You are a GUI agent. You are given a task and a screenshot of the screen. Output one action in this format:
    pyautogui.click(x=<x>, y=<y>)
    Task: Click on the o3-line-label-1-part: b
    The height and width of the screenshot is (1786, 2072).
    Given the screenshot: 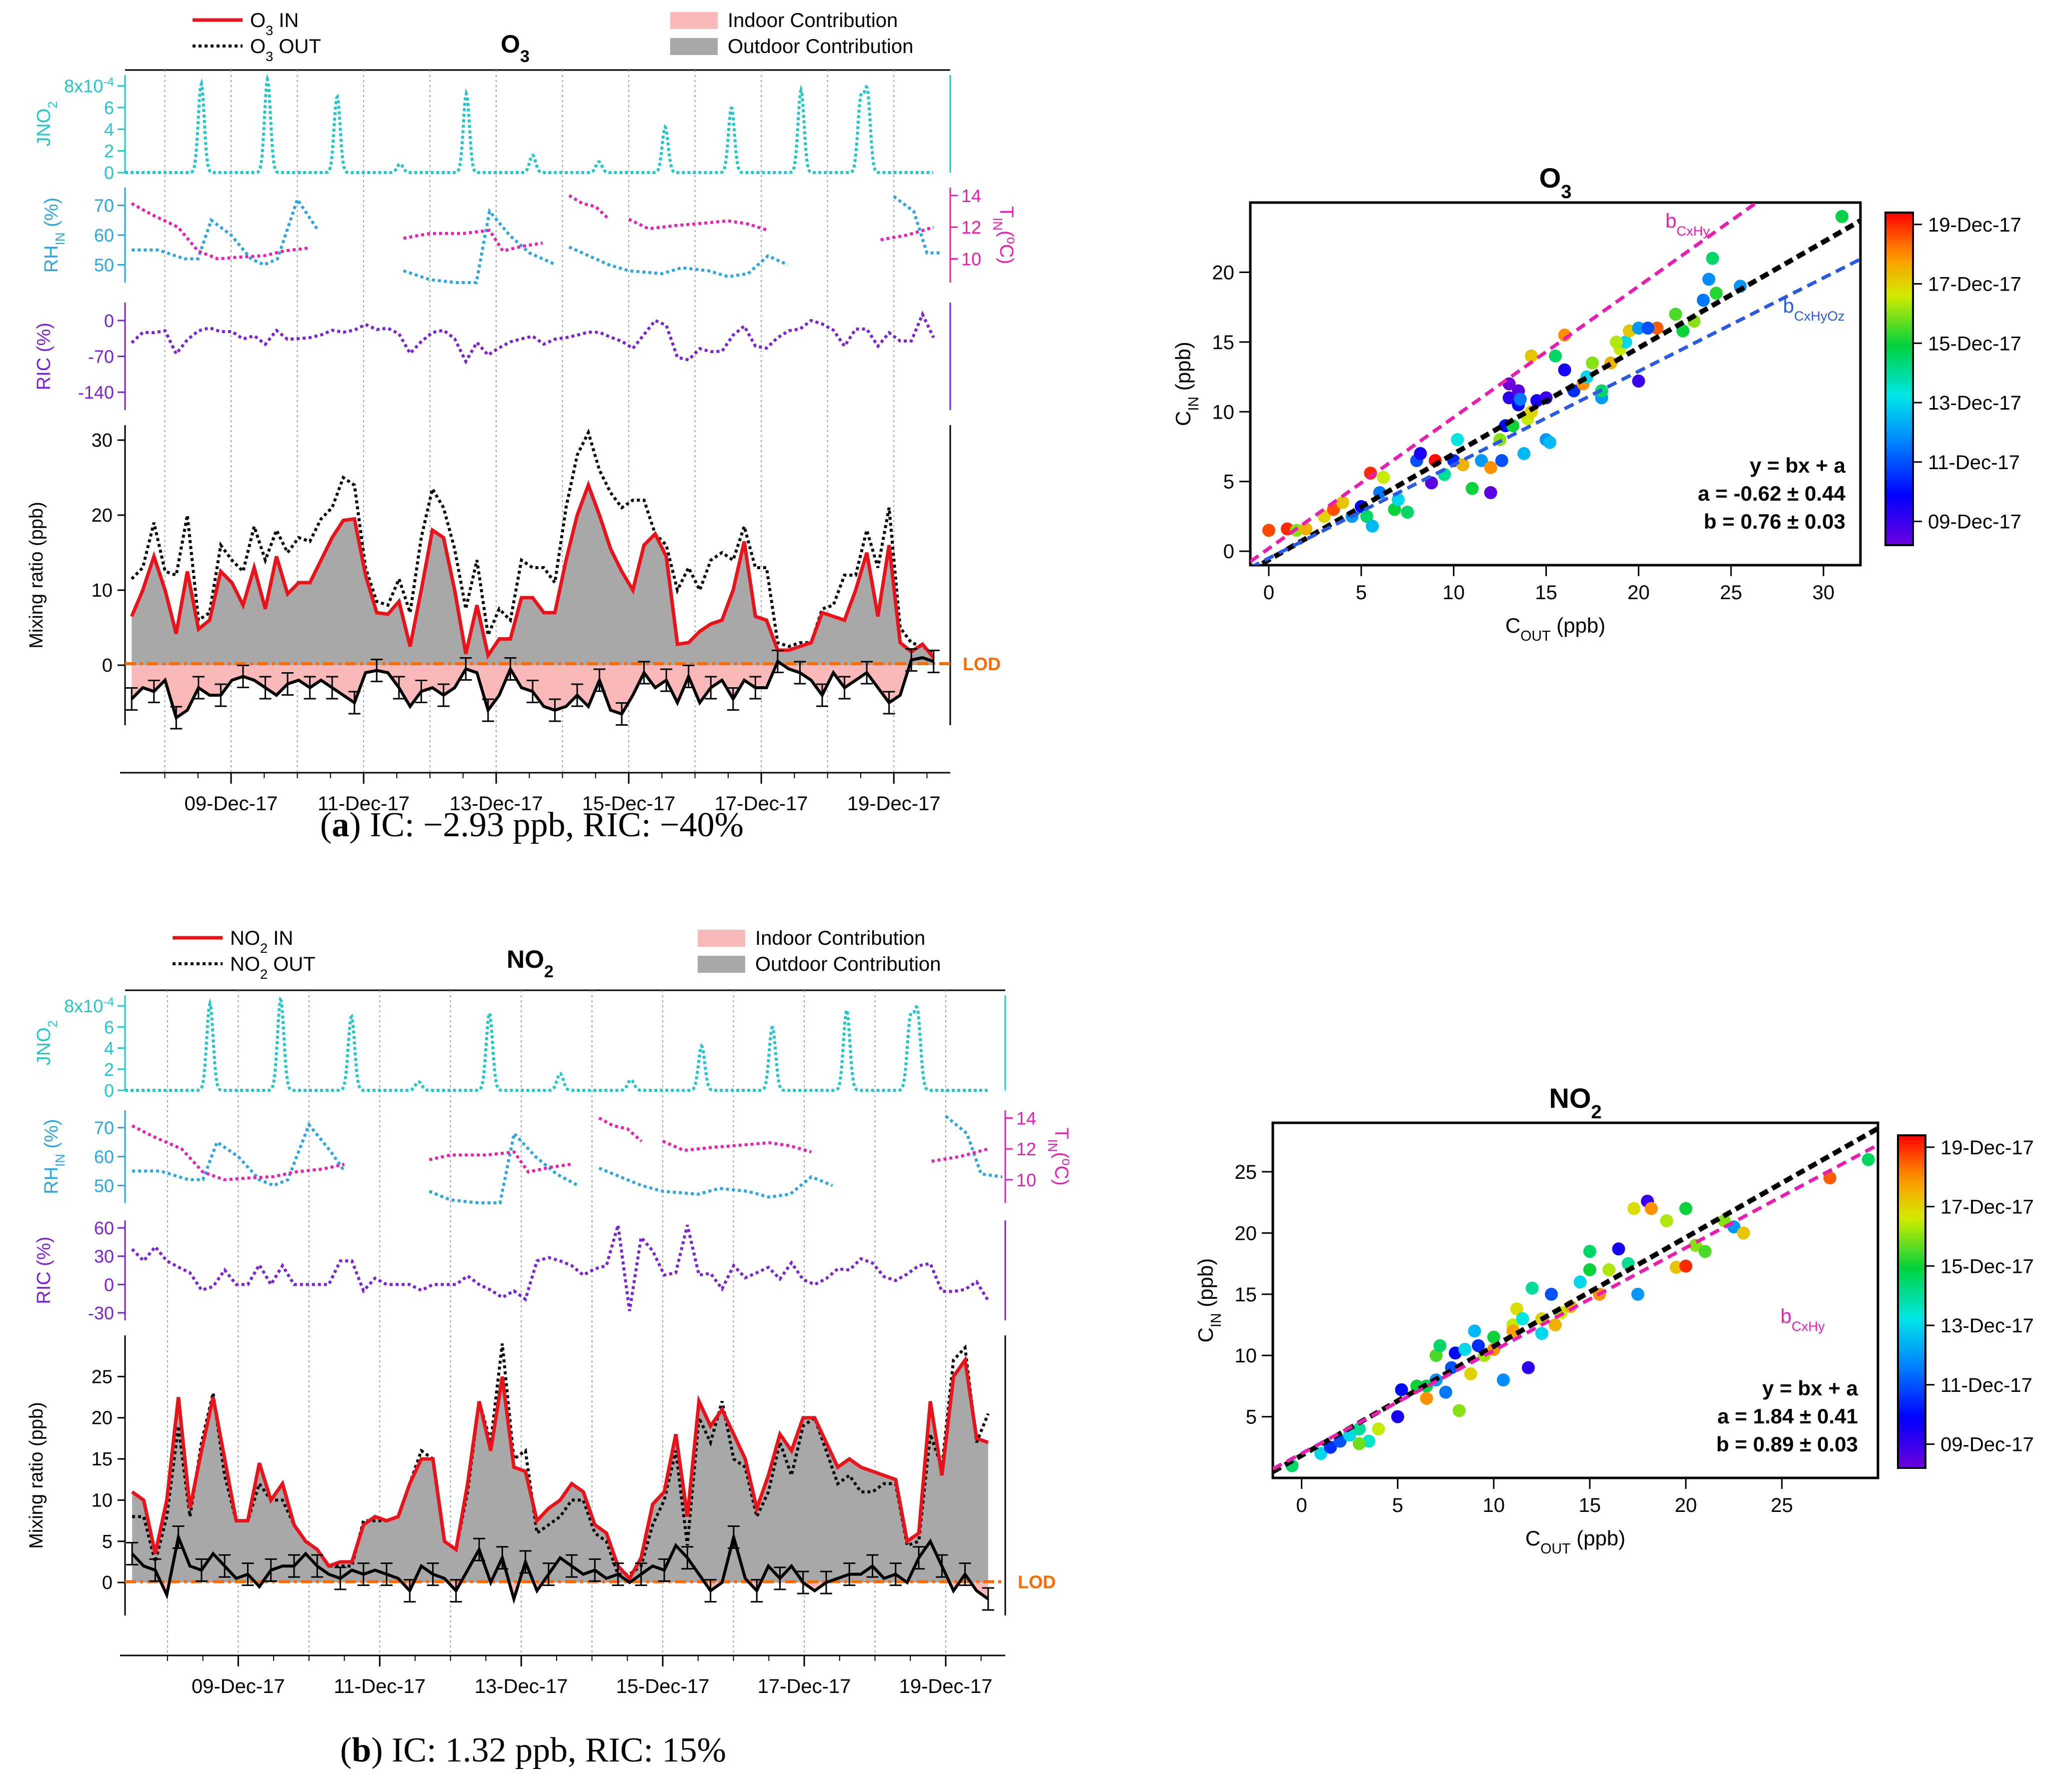 What is the action you would take?
    pyautogui.click(x=1788, y=306)
    